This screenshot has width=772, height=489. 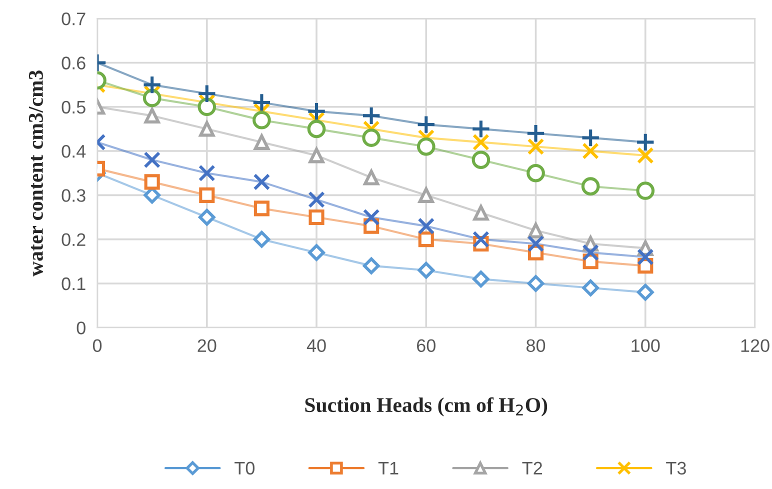 What do you see at coordinates (74, 63) in the screenshot?
I see `y-tick-label: 0.6` at bounding box center [74, 63].